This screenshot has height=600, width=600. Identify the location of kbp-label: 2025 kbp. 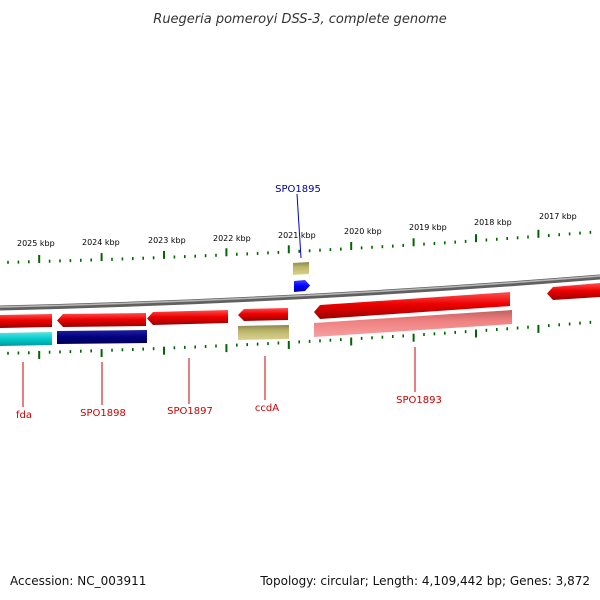
(36, 243).